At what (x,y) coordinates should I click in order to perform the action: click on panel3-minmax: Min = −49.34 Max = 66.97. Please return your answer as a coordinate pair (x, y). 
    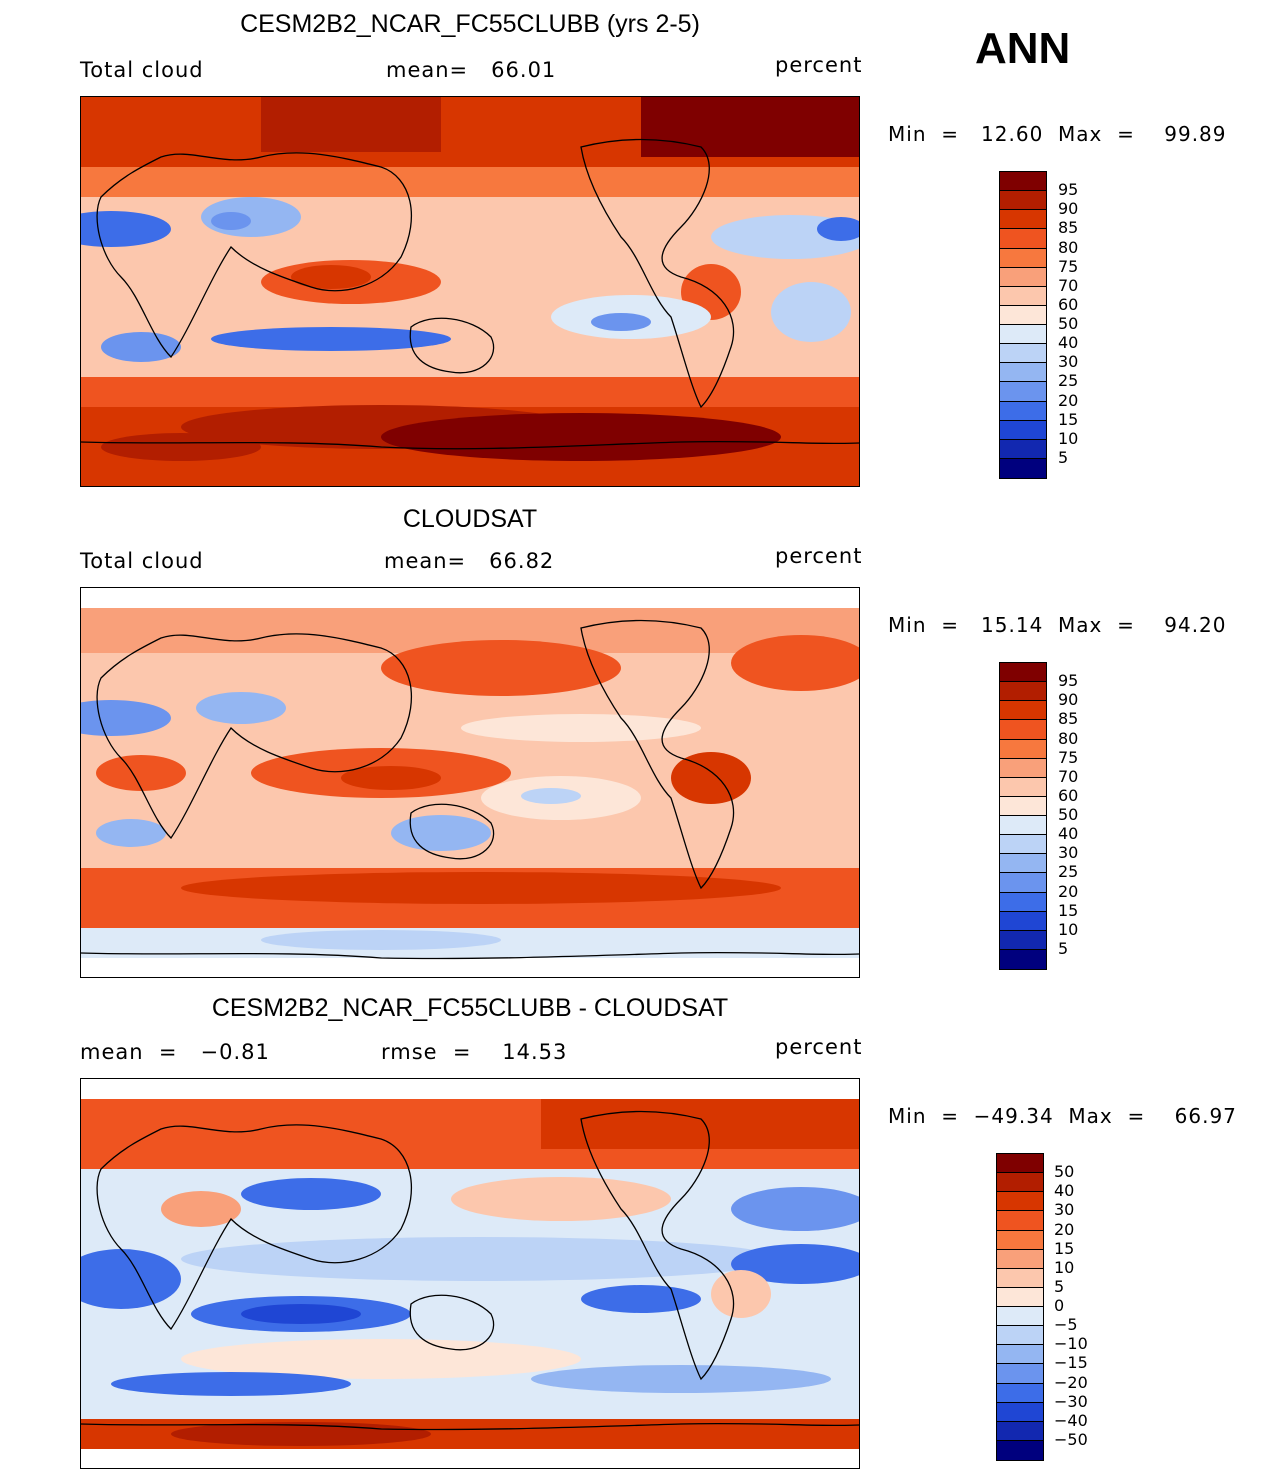
    Looking at the image, I should click on (1062, 1116).